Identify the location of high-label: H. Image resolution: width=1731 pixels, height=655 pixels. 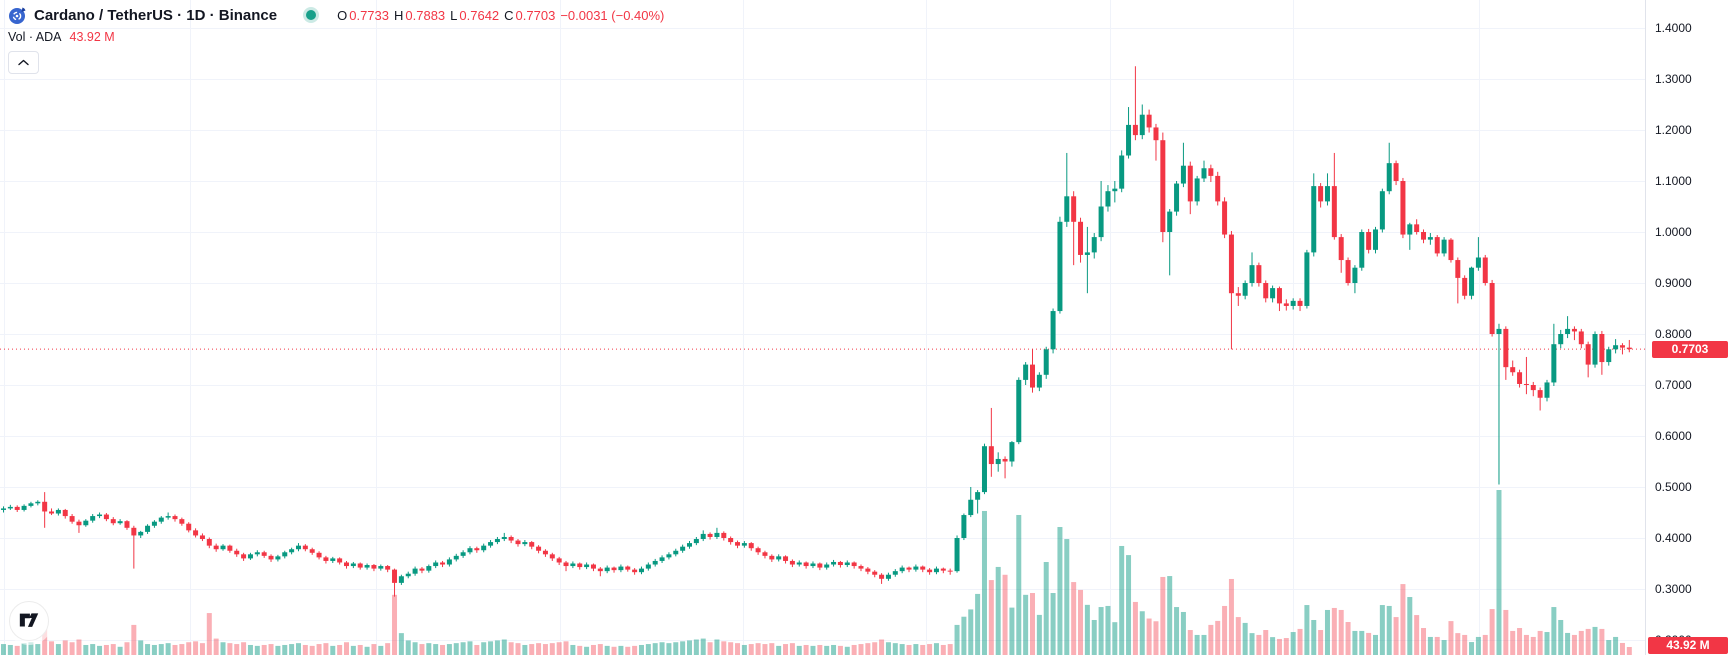
(399, 15).